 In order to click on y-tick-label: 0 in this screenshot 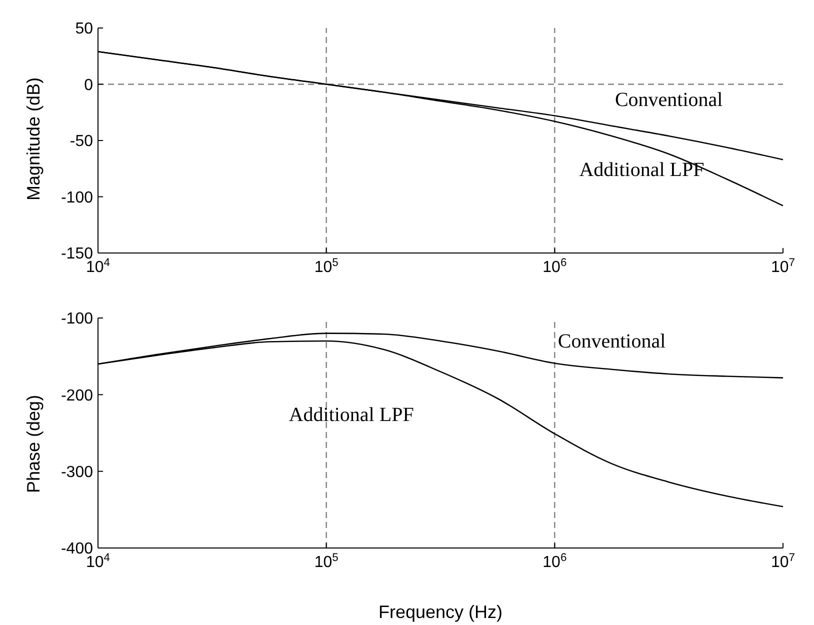, I will do `click(89, 85)`.